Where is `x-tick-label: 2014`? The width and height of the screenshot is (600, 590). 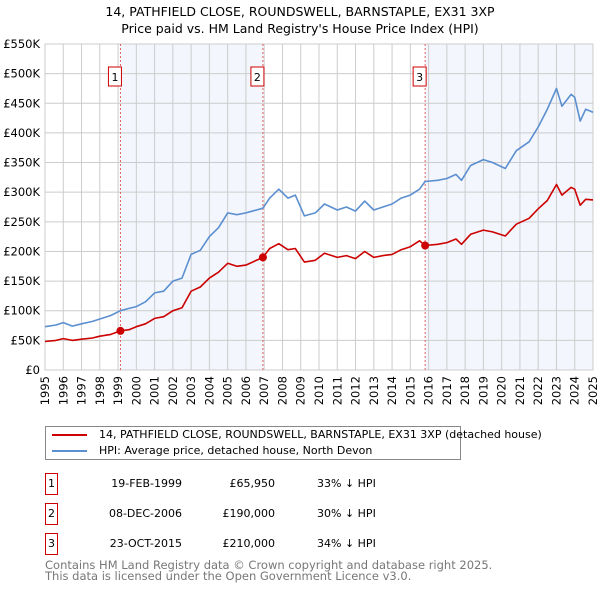 x-tick-label: 2014 is located at coordinates (392, 390).